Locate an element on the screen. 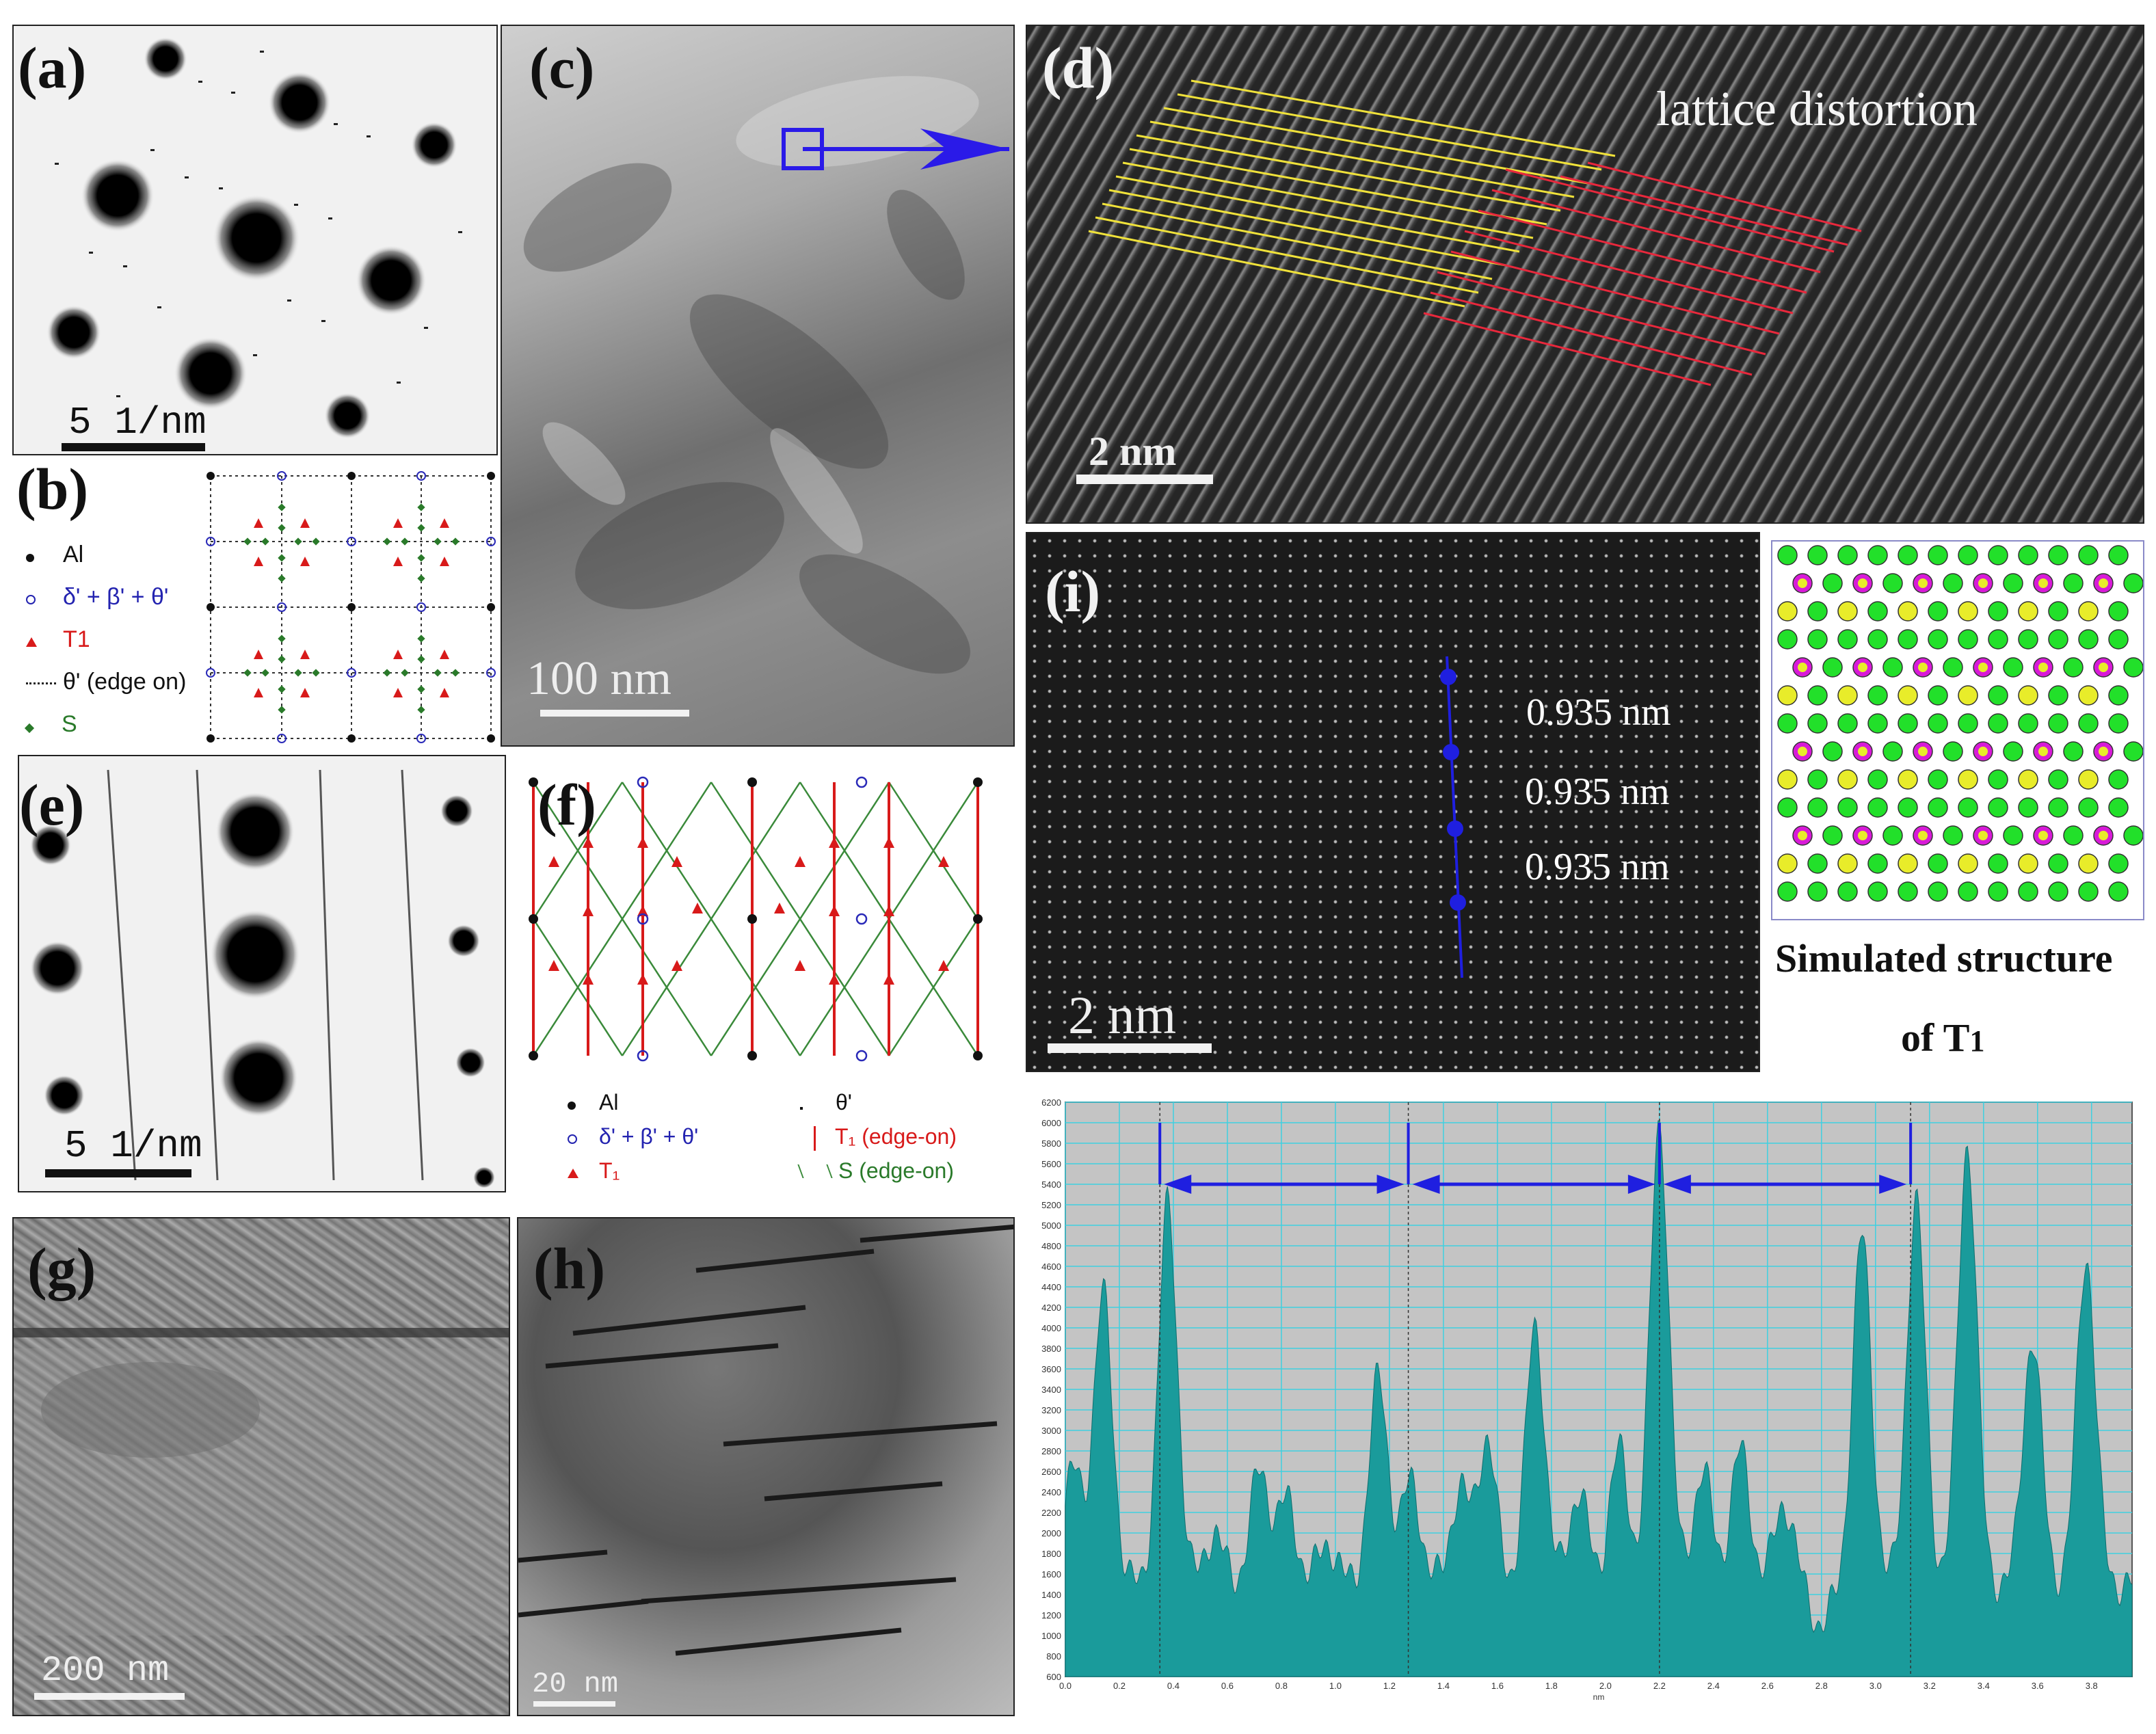  diffraction-pattern-a is located at coordinates (254, 238).